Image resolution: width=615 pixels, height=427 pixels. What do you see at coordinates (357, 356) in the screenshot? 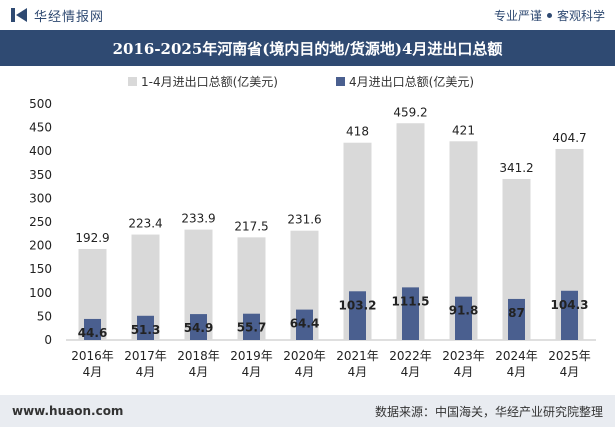
I see `x-tick-label: 2021年` at bounding box center [357, 356].